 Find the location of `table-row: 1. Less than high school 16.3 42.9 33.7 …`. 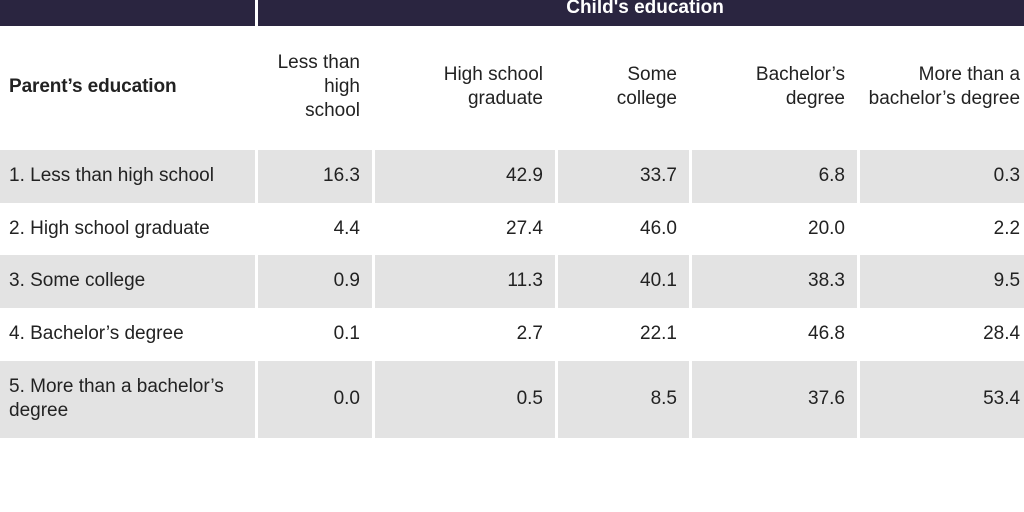

table-row: 1. Less than high school 16.3 42.9 33.7 … is located at coordinates (512, 176).